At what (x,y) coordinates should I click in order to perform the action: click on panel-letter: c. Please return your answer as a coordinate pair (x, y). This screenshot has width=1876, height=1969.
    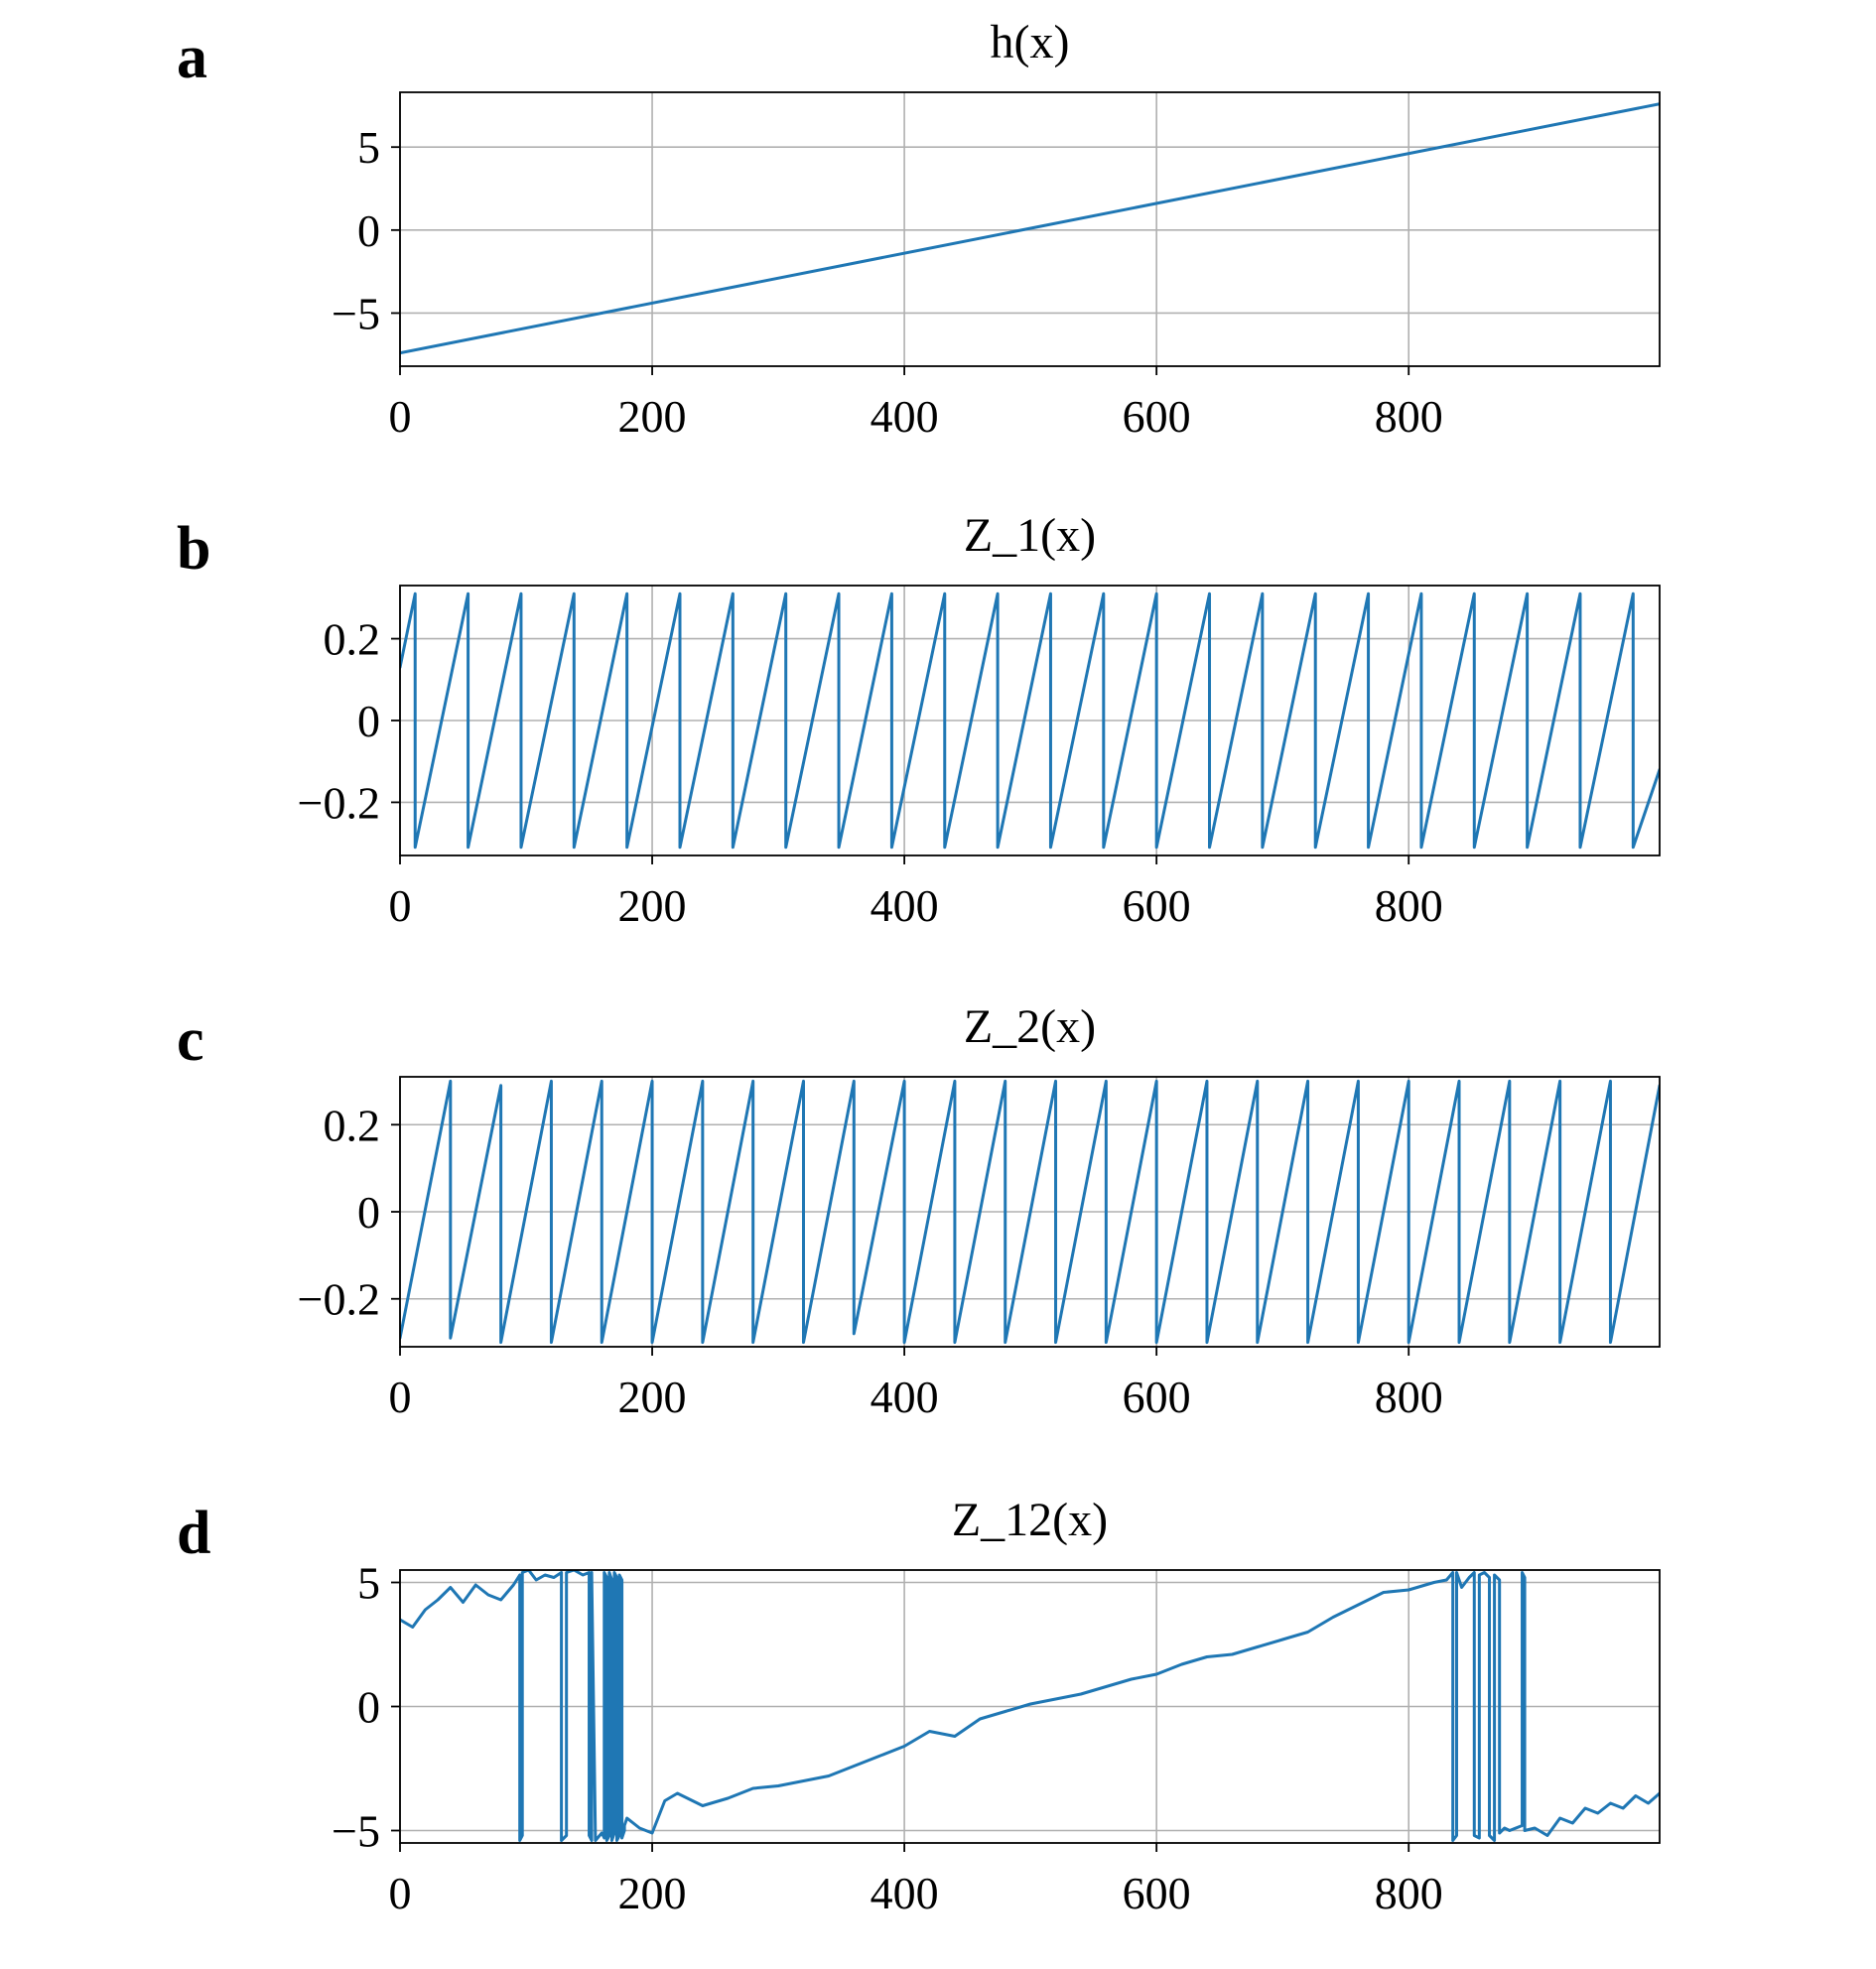
    Looking at the image, I should click on (190, 1040).